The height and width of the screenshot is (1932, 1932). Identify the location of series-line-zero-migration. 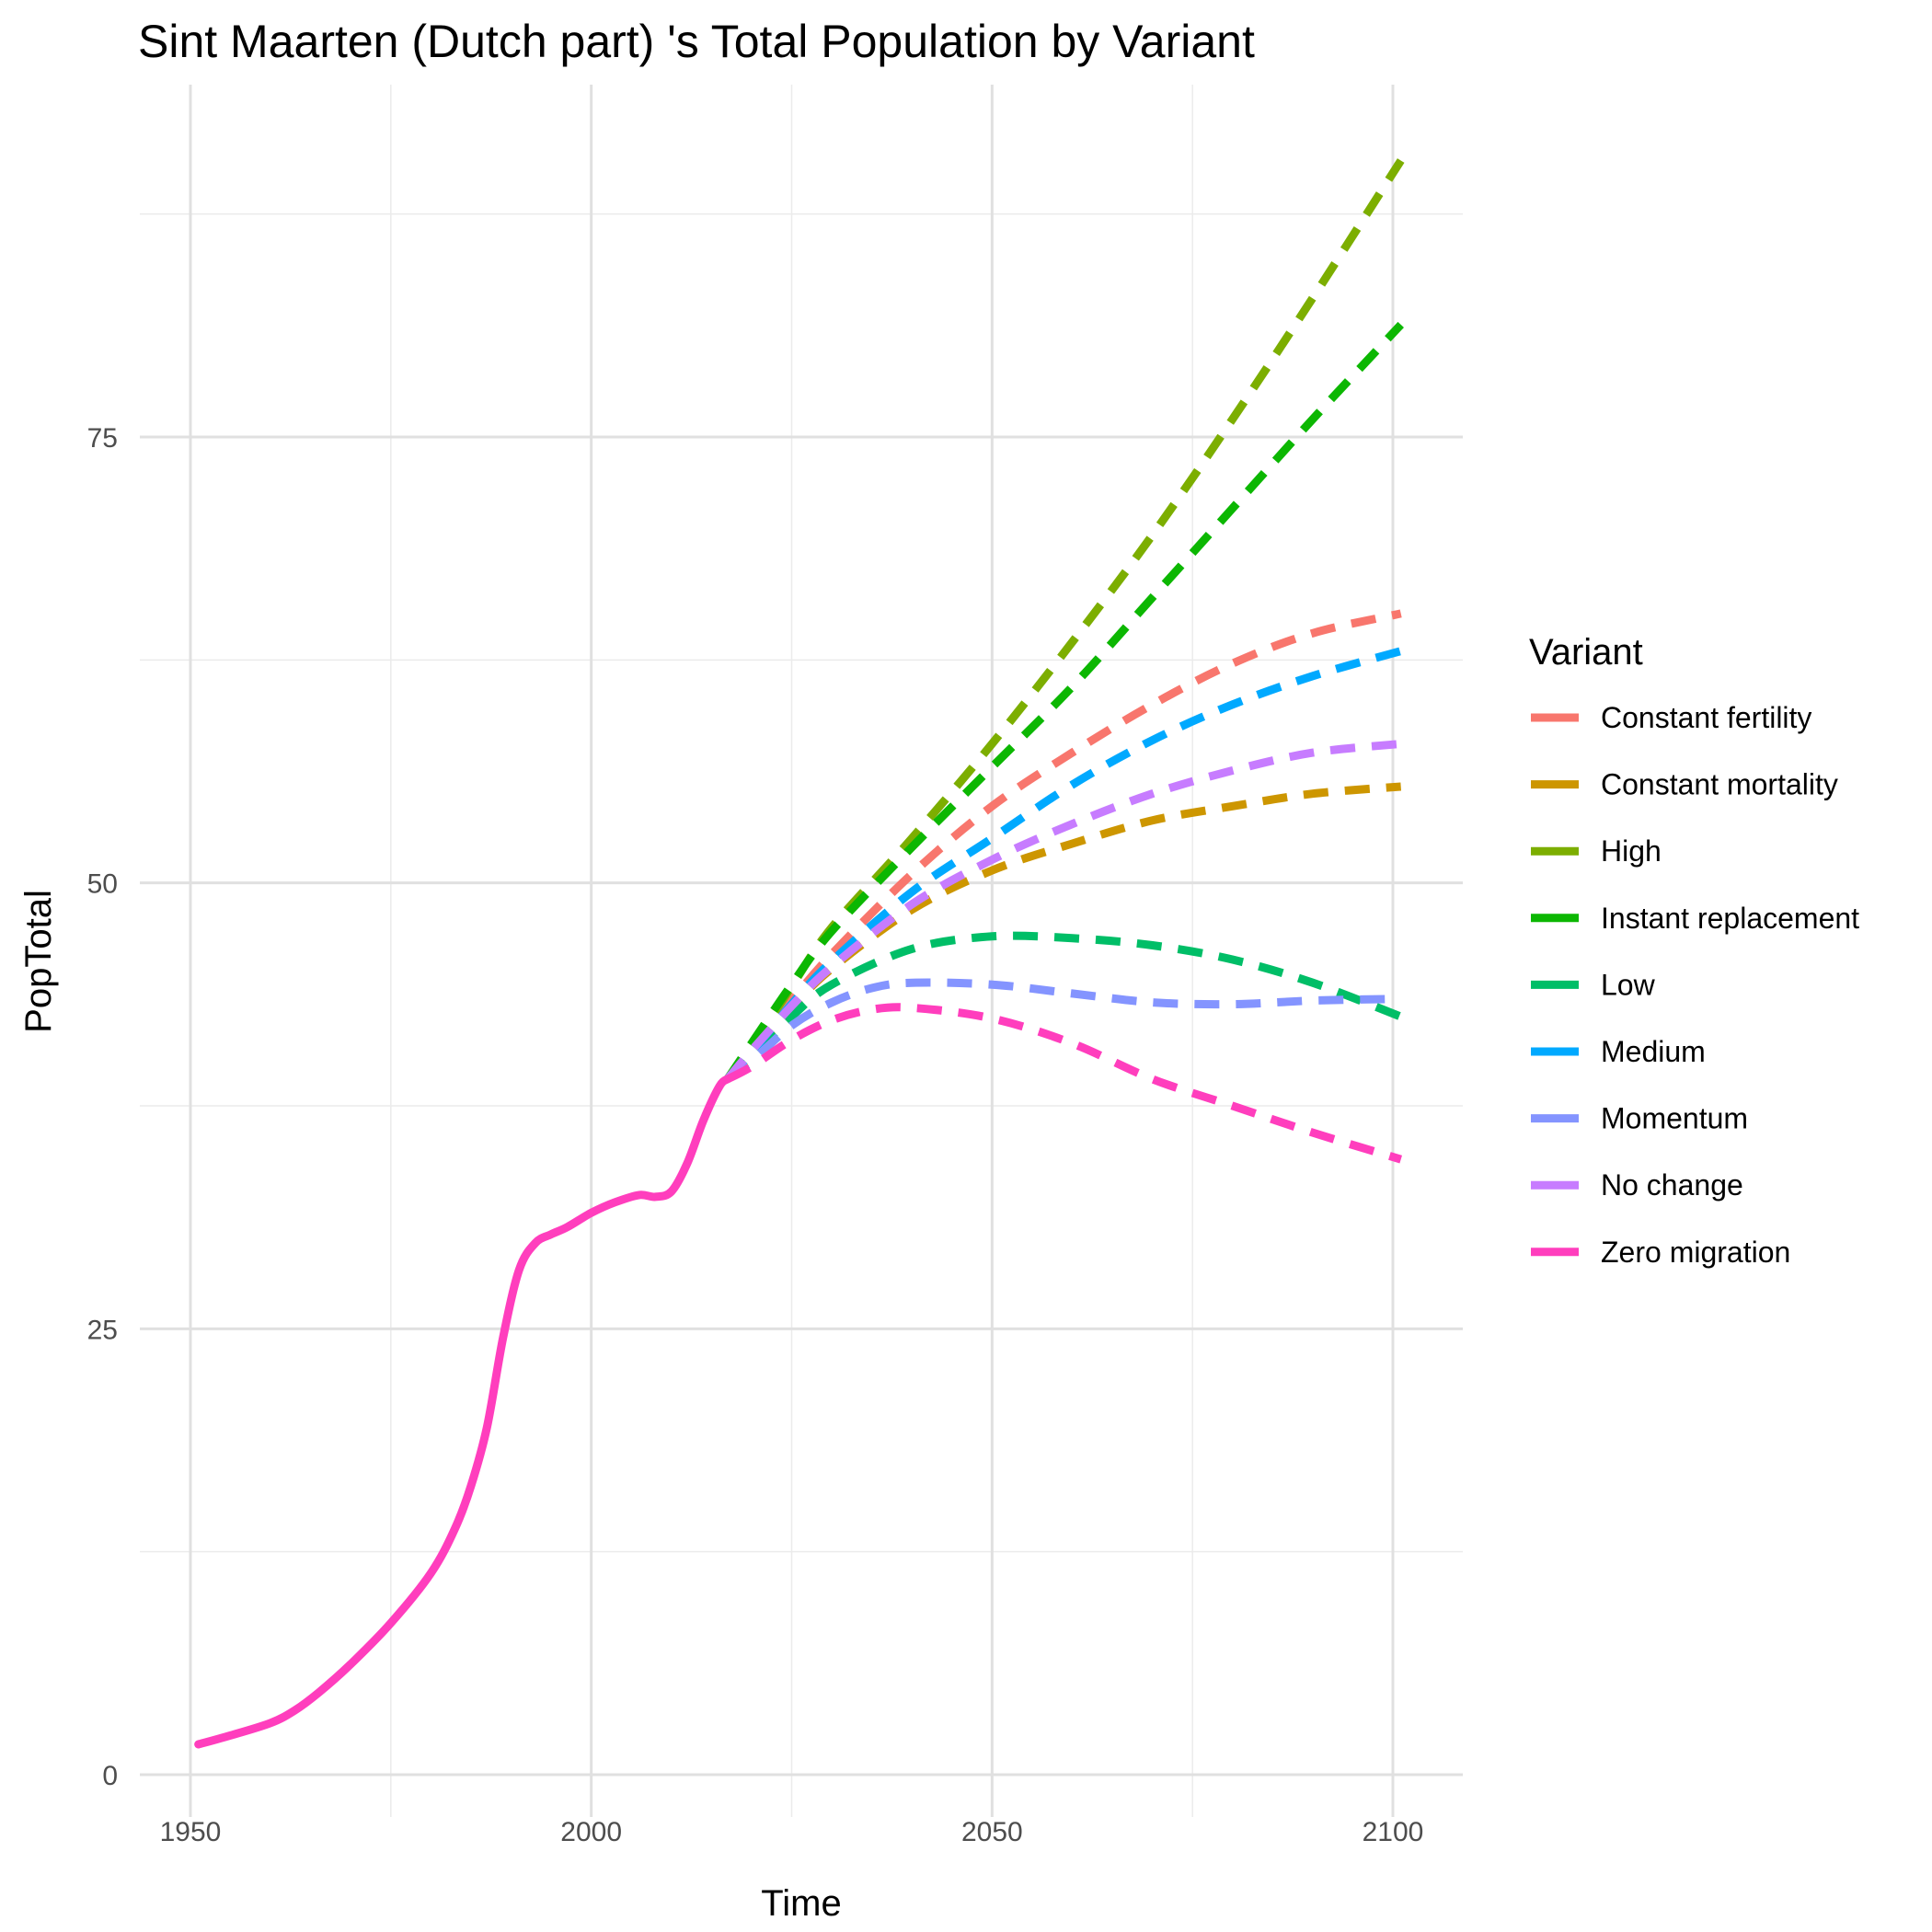
(1064, 1083).